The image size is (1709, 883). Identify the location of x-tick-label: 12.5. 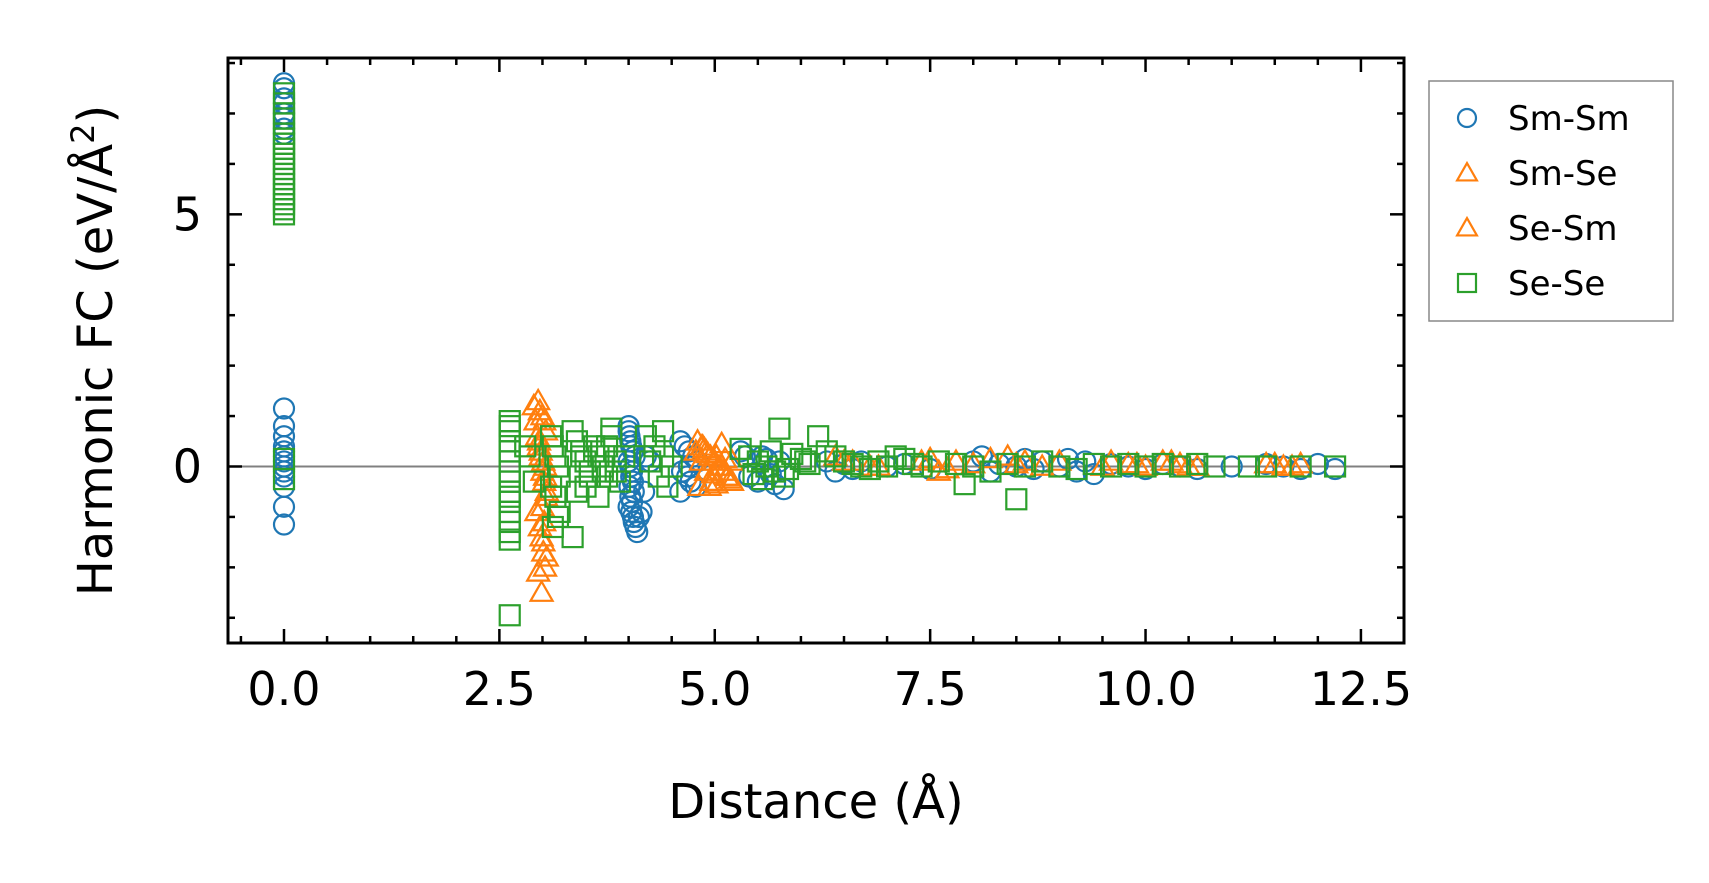
(1361, 689).